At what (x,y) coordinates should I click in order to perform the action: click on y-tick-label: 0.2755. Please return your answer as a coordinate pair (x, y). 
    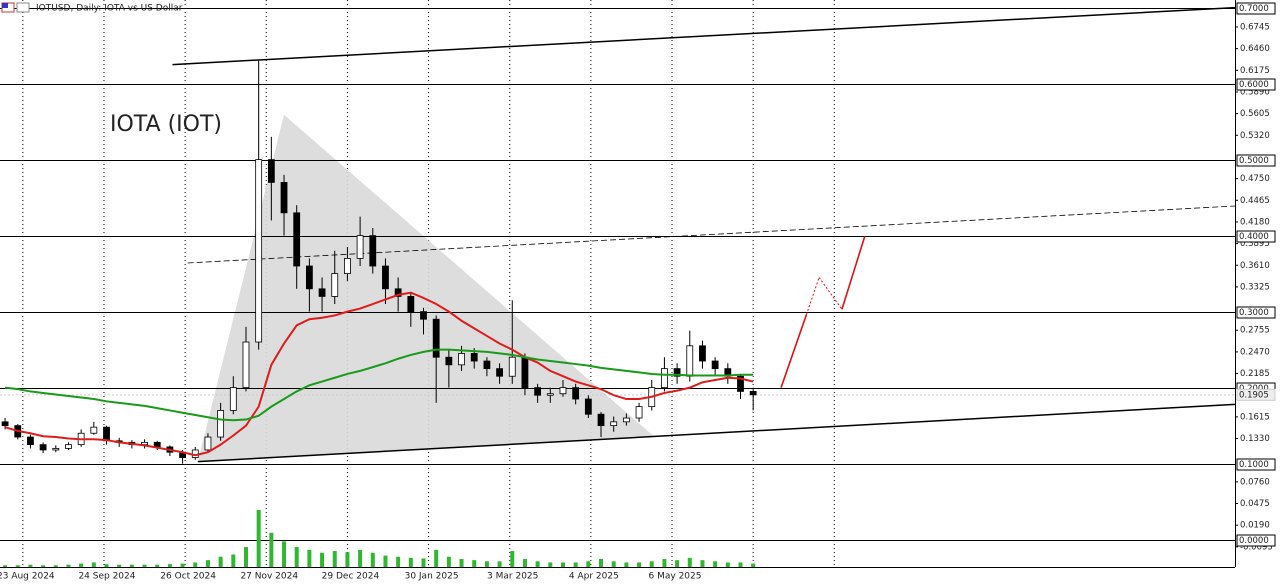
    Looking at the image, I should click on (1255, 331).